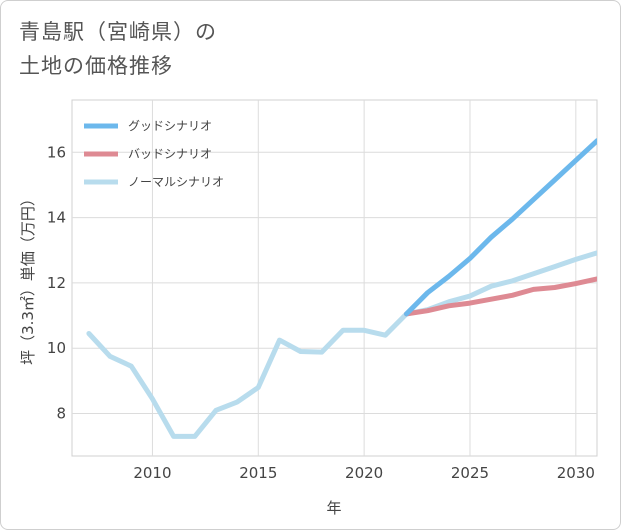 The image size is (621, 530). What do you see at coordinates (28, 278) in the screenshot?
I see `y-axis-title: 坪（3.3㎡）単価（万円）` at bounding box center [28, 278].